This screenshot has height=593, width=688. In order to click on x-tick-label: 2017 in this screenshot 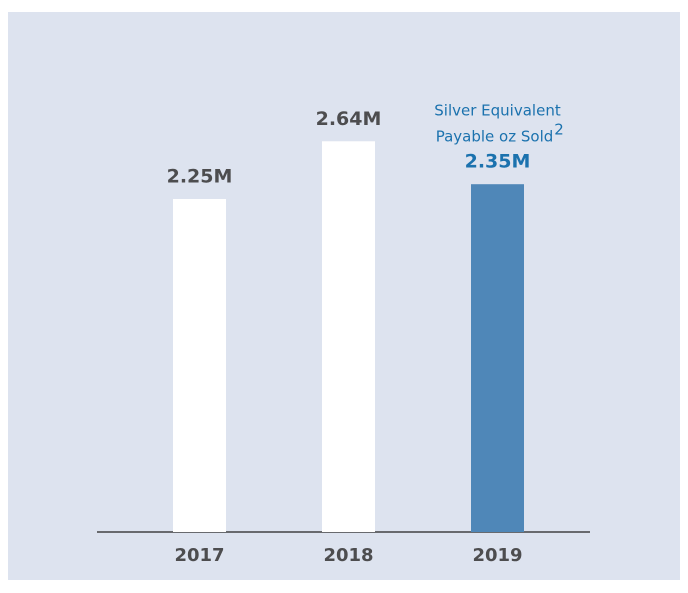, I will do `click(199, 555)`.